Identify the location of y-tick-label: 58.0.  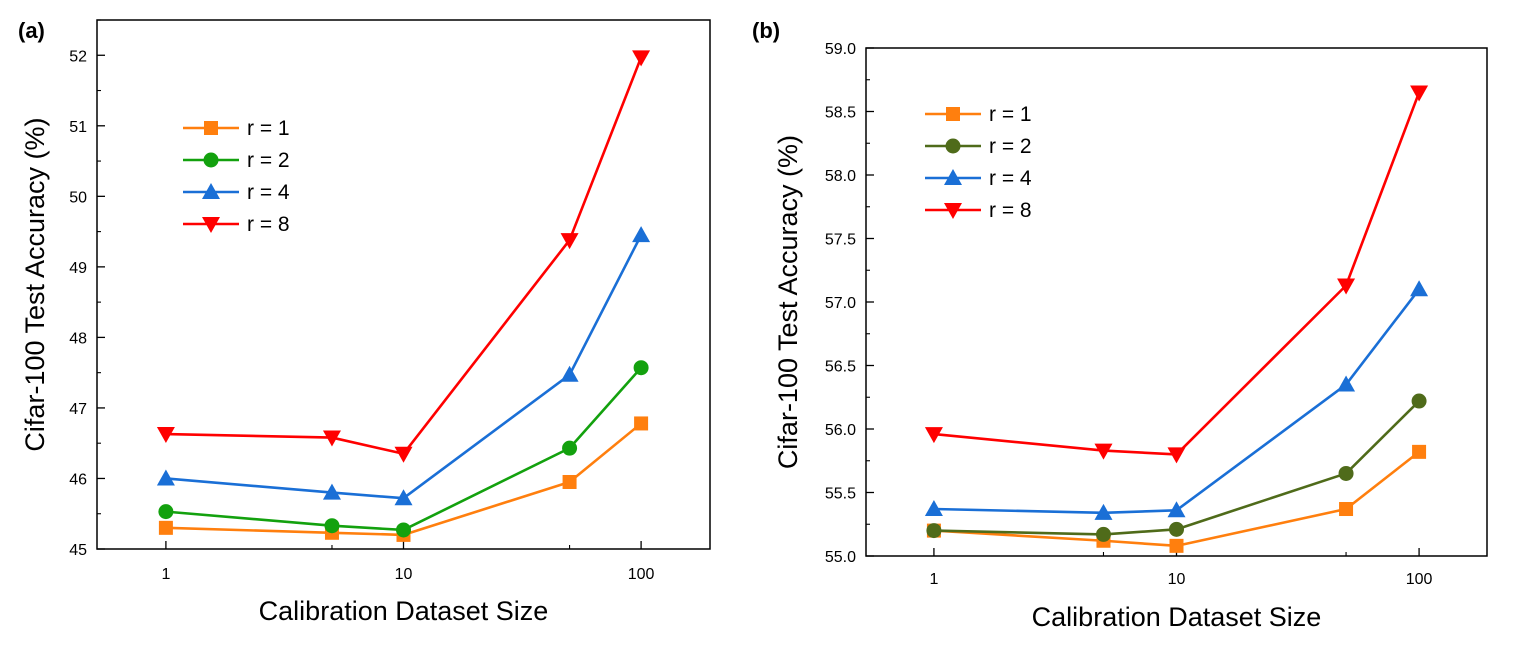
(840, 176).